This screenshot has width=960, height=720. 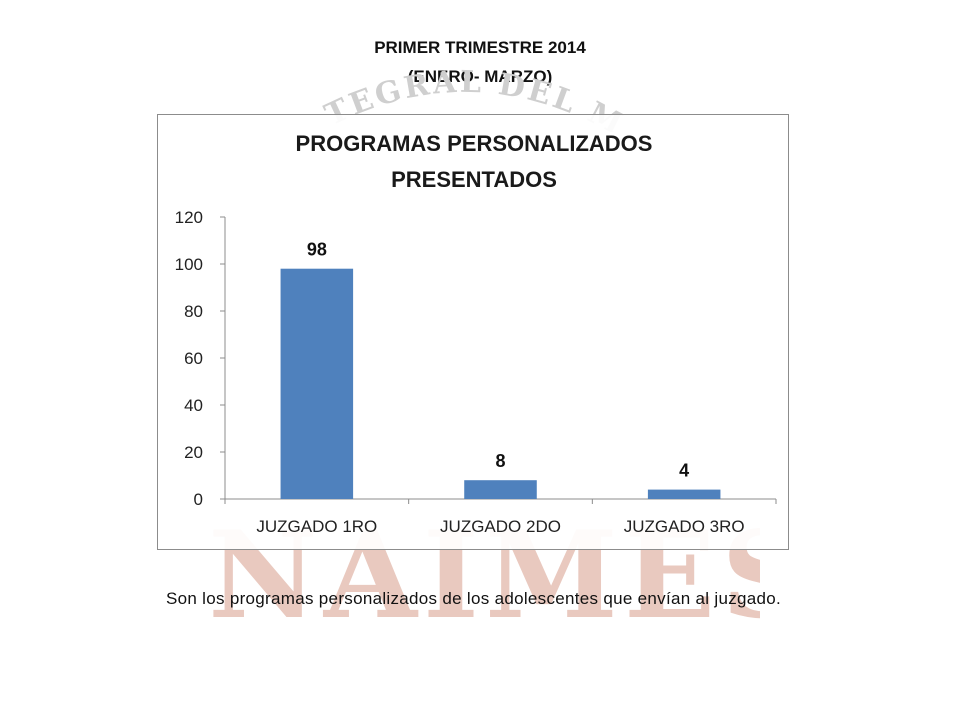 I want to click on x-category-label-1: JUZGADO 1RO, so click(x=316, y=526).